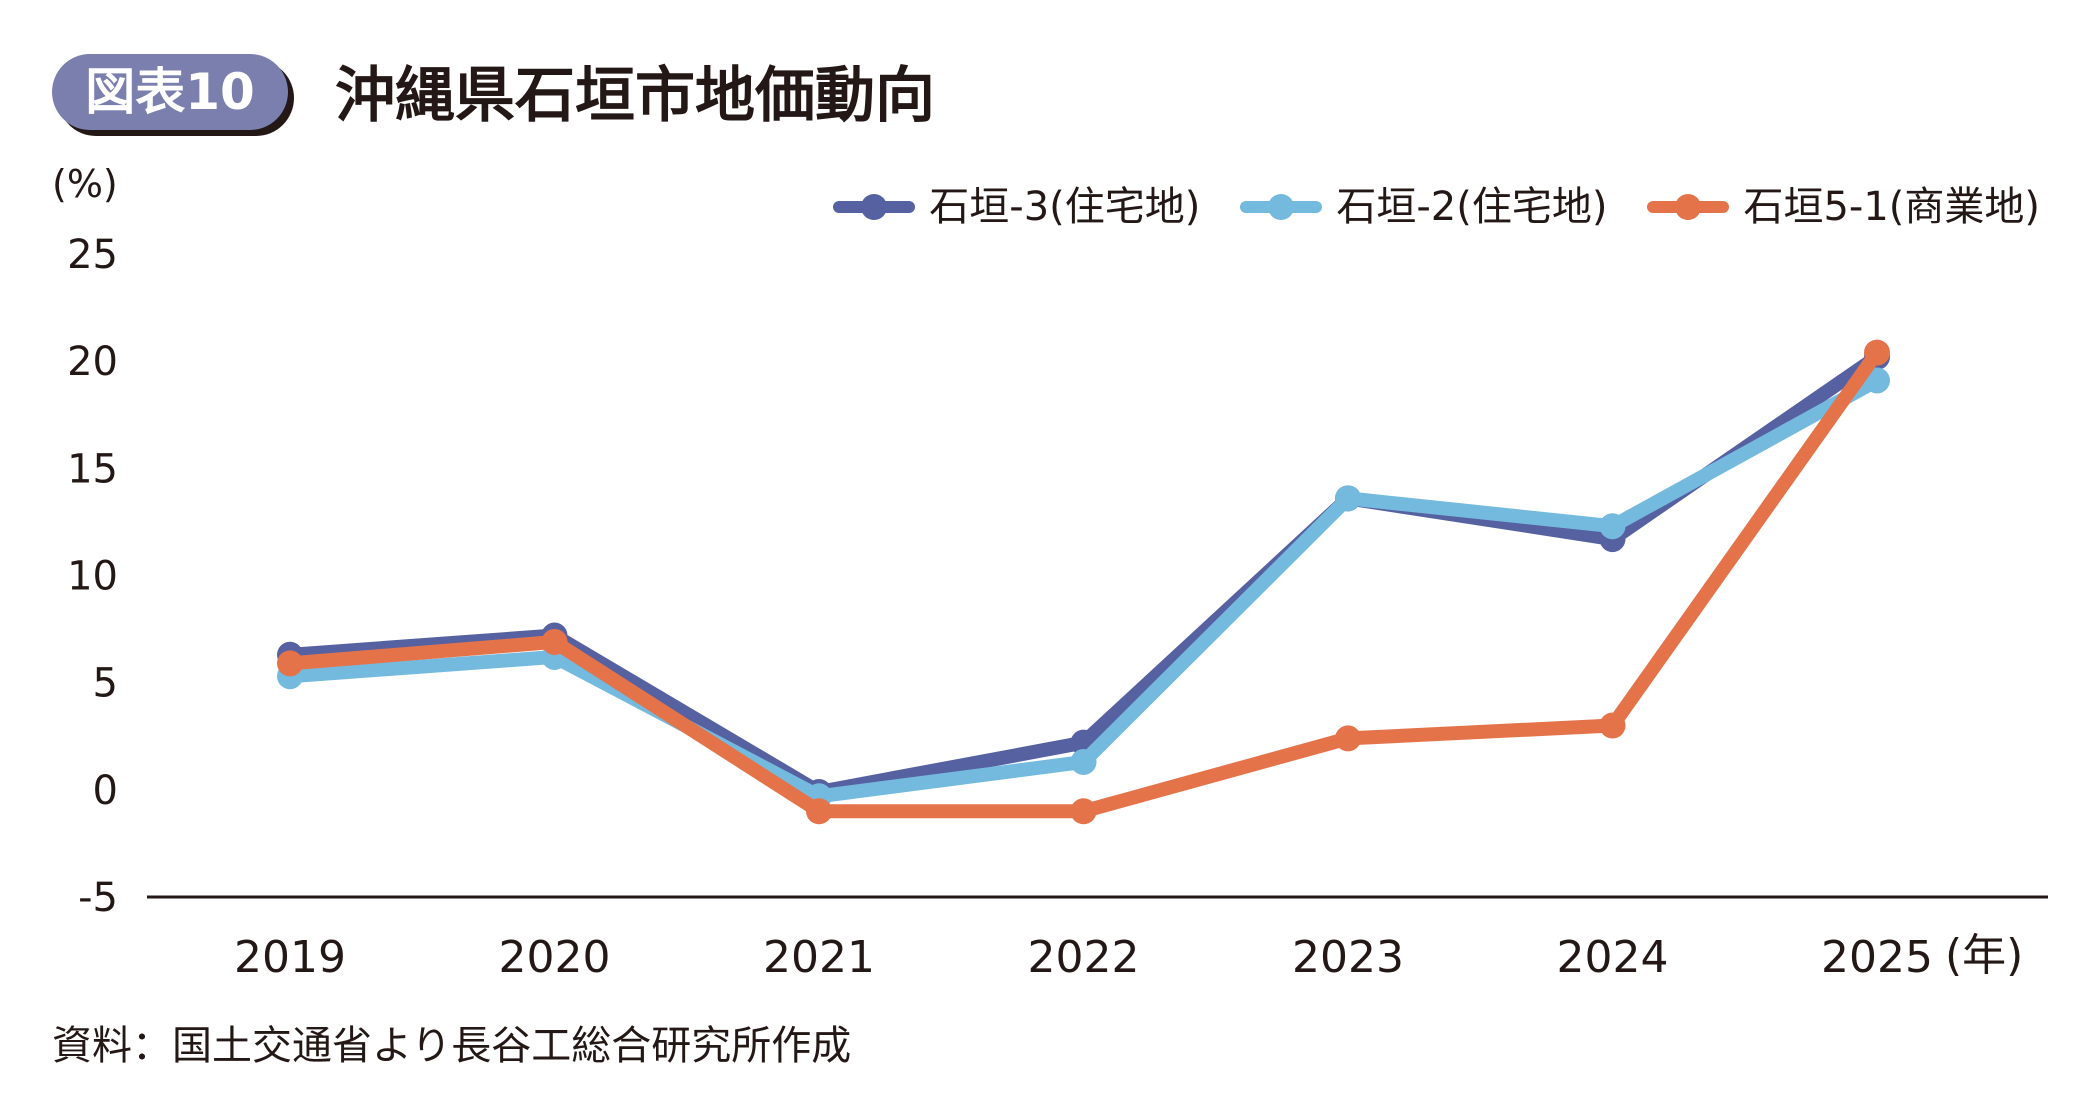 The height and width of the screenshot is (1115, 2088). What do you see at coordinates (85, 184) in the screenshot?
I see `y-axis-unit: (%)` at bounding box center [85, 184].